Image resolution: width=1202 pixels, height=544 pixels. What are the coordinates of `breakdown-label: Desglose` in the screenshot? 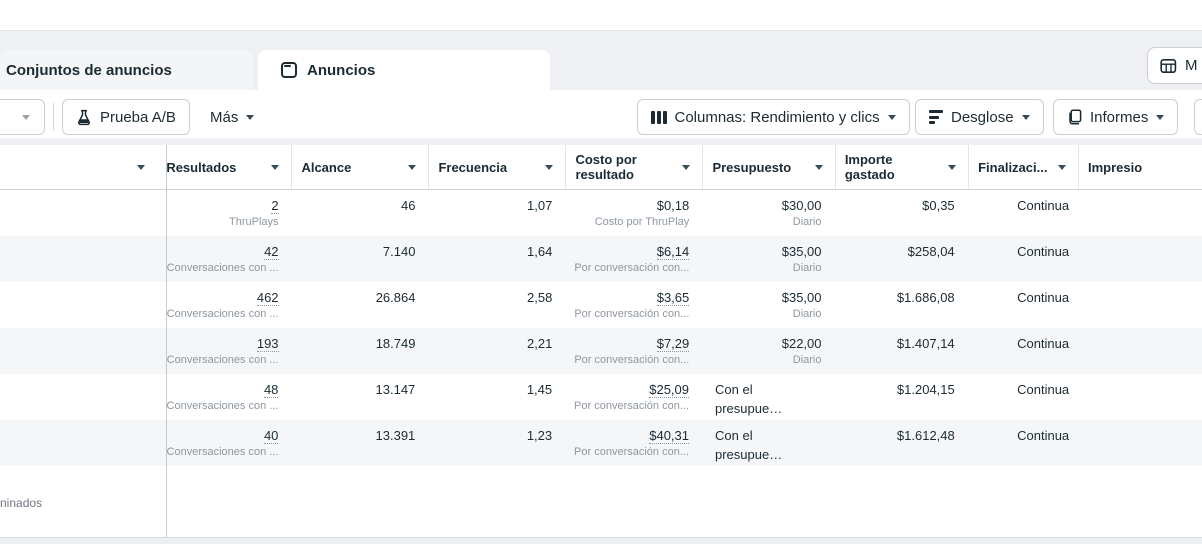 It's located at (982, 117).